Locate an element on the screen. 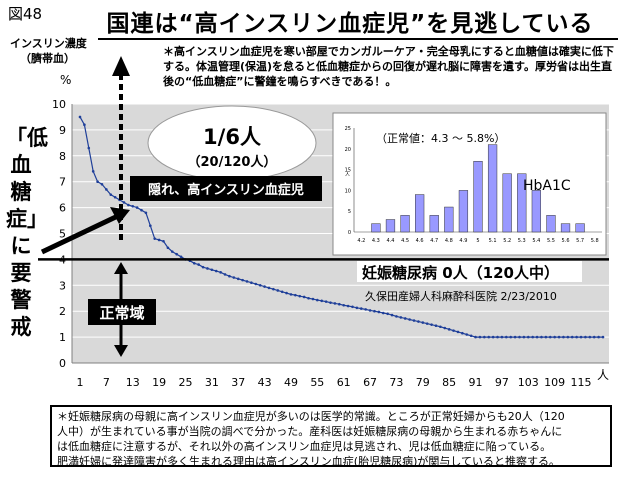 This screenshot has height=478, width=627. y-tick-label: 5 is located at coordinates (62, 234).